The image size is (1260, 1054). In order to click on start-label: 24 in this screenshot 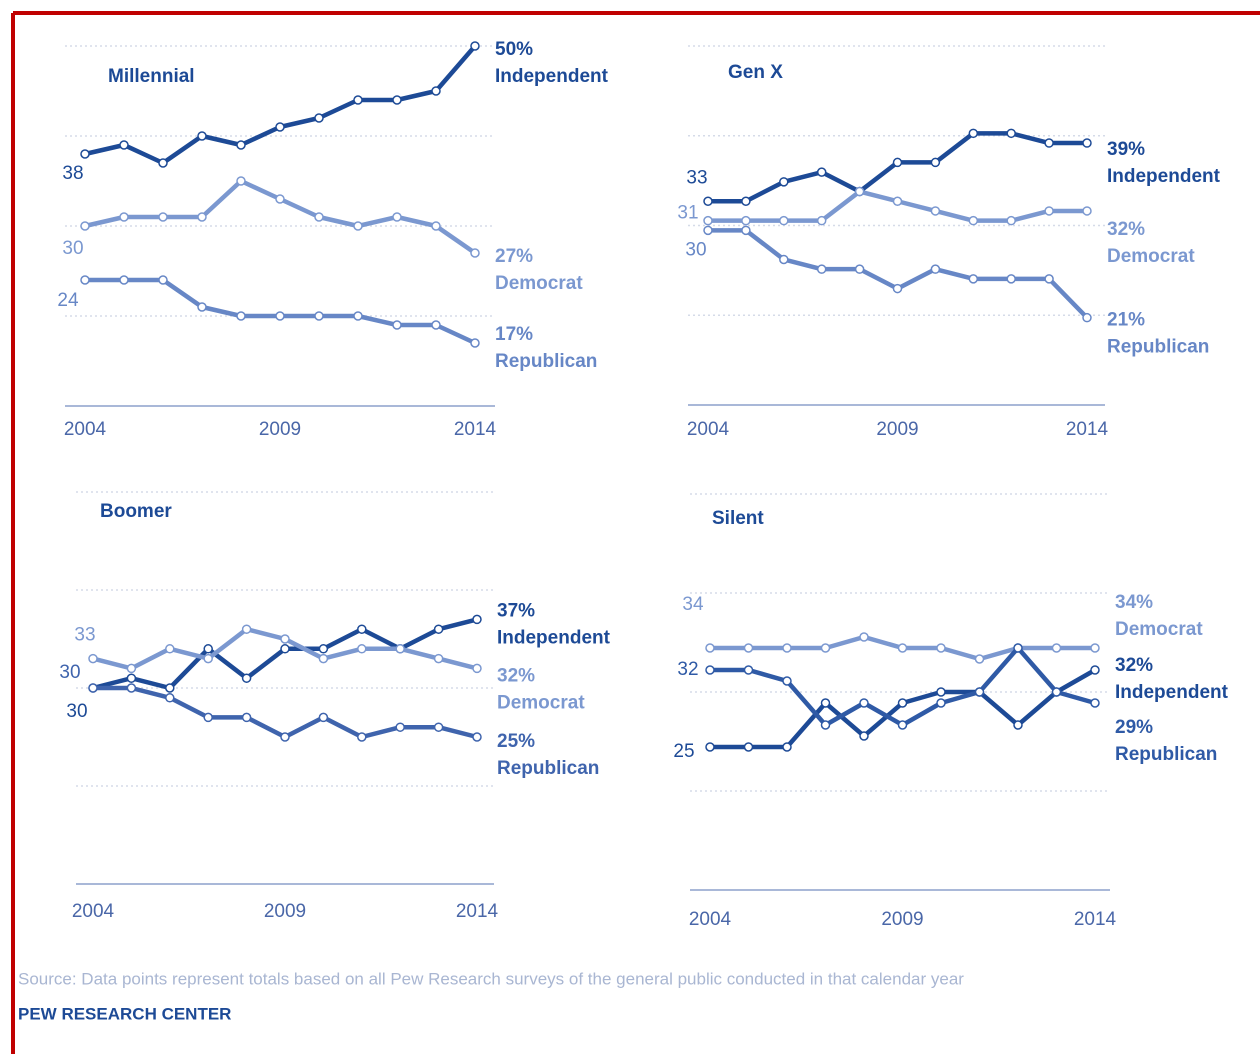, I will do `click(68, 300)`.